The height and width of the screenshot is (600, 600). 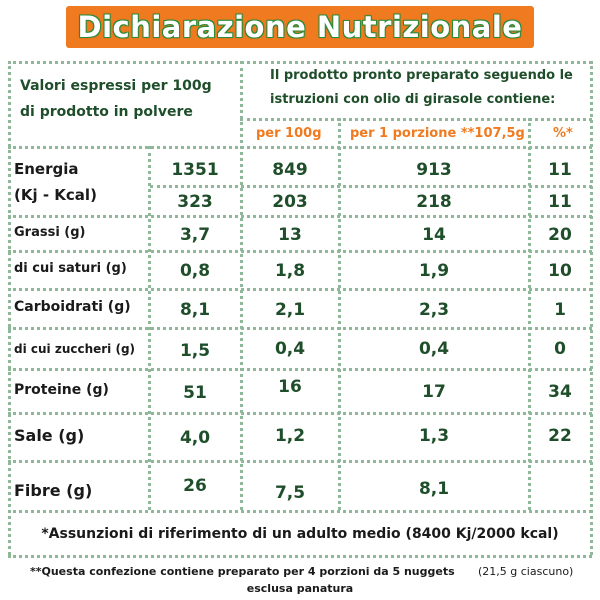 I want to click on carboidrati-portion: 2,3, so click(x=434, y=310).